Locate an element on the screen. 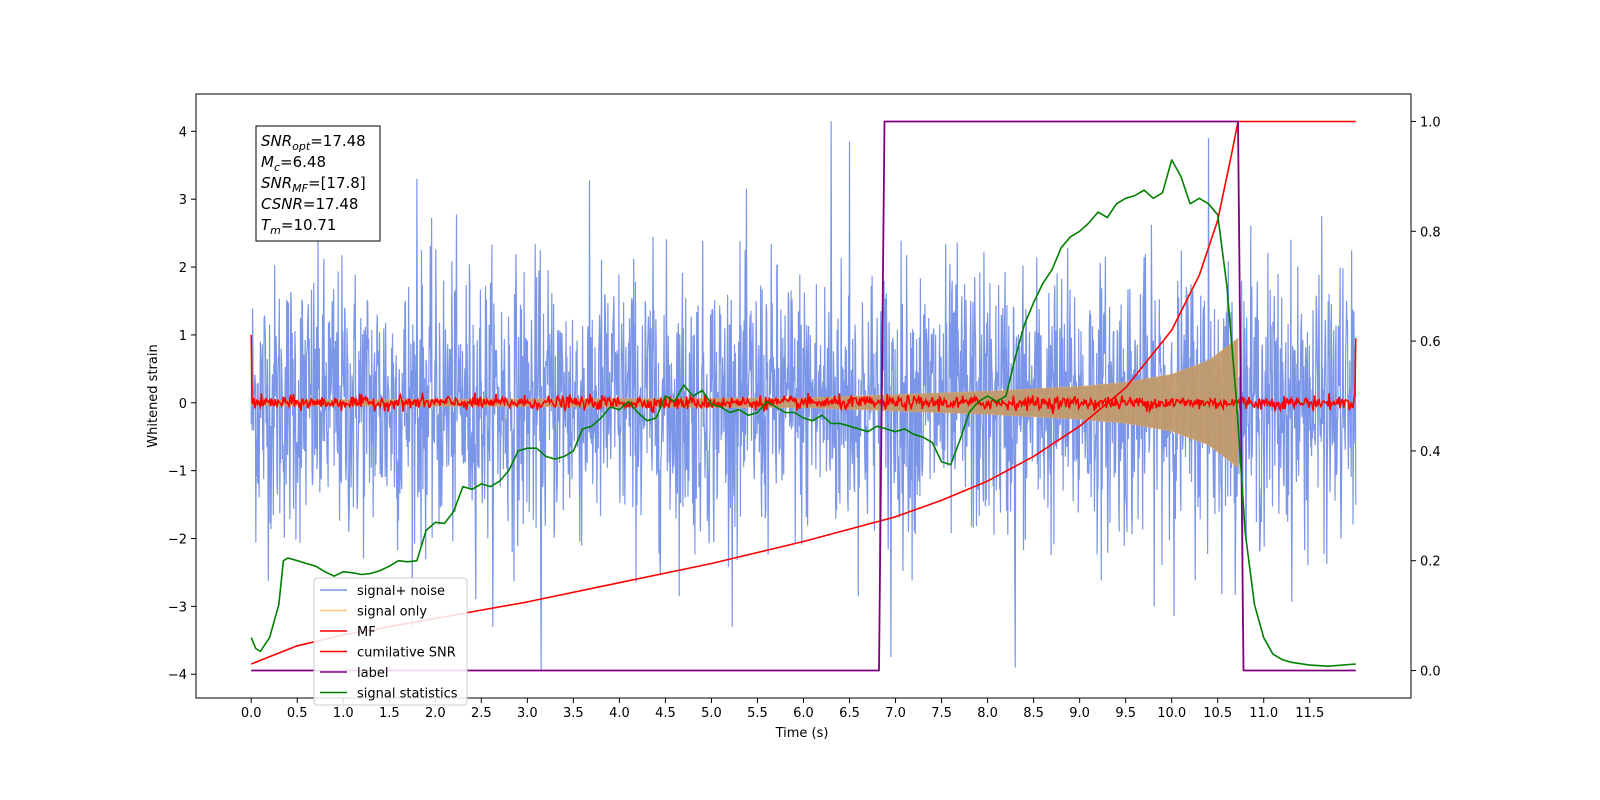 This screenshot has height=800, width=1600. x-tick-label: 2.5 is located at coordinates (481, 713).